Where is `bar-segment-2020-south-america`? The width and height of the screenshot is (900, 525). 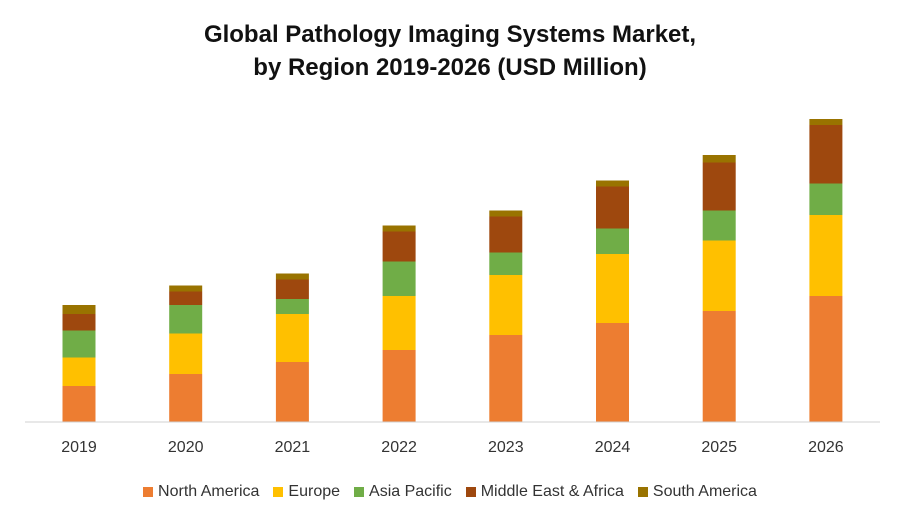
bar-segment-2020-south-america is located at coordinates (186, 288).